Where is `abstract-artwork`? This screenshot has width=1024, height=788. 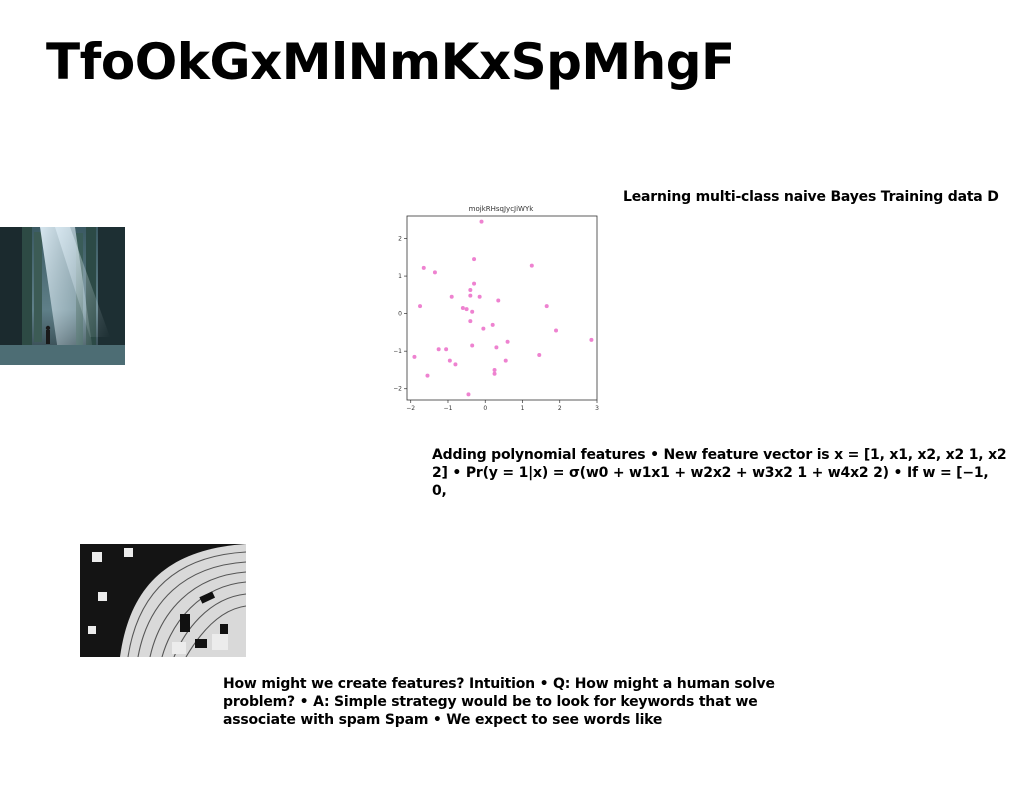
abstract-artwork is located at coordinates (163, 600).